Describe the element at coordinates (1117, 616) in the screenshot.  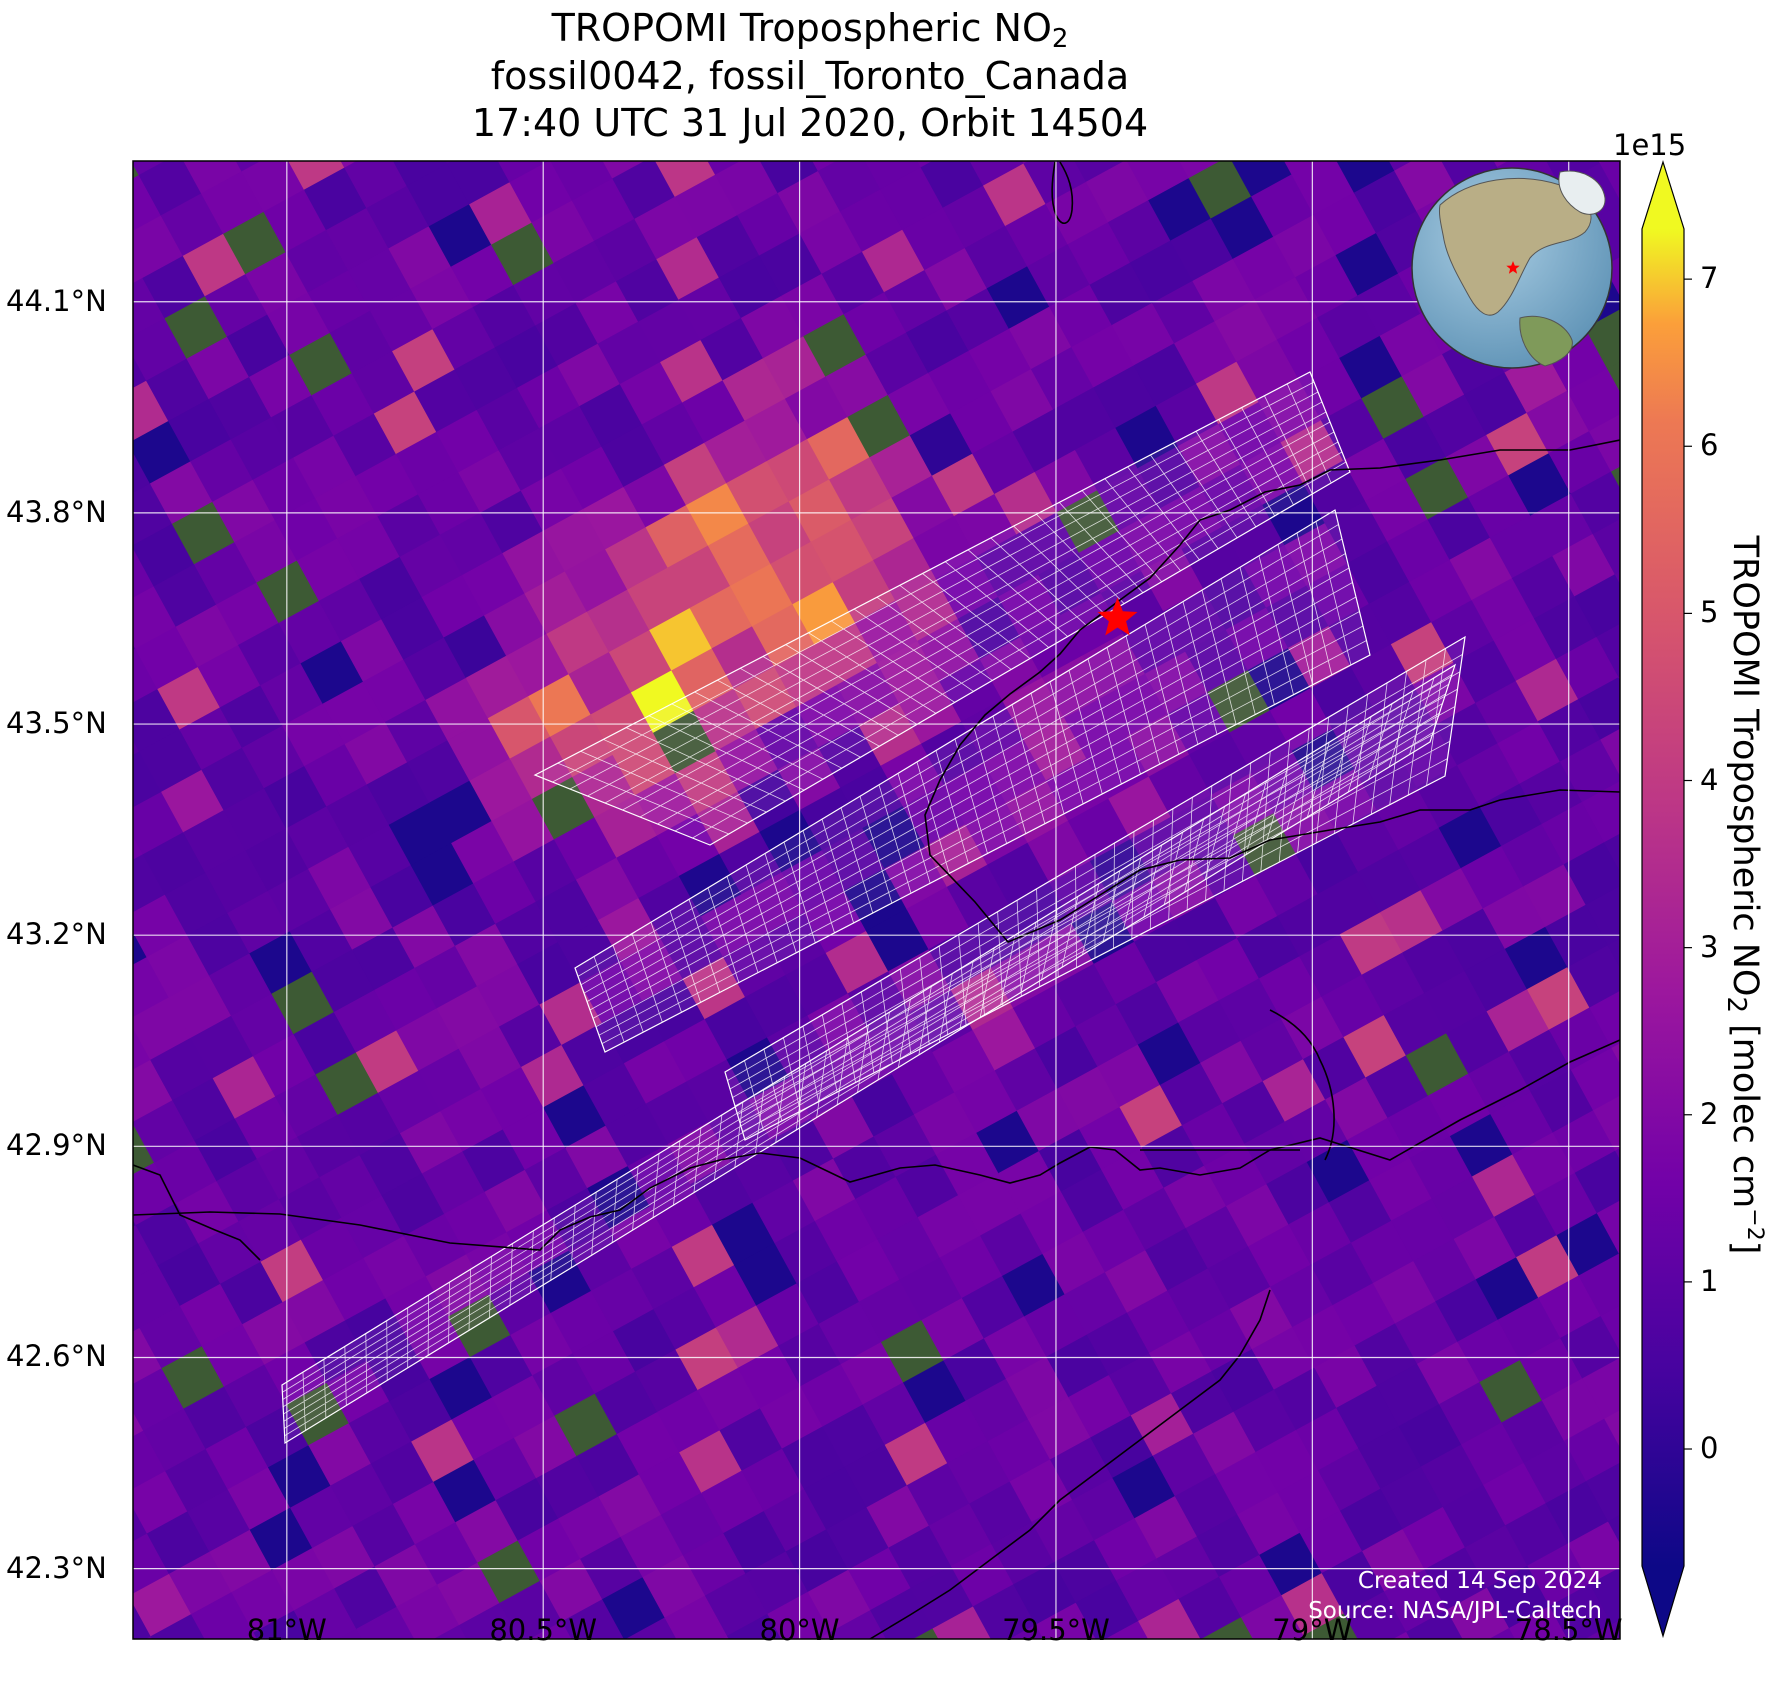
I see `target-star-icon` at that location.